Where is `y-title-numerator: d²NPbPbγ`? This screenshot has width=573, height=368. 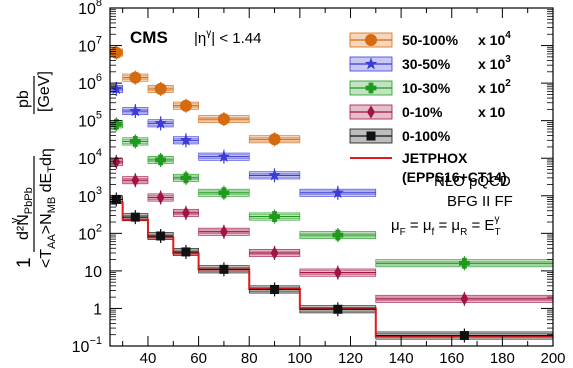 y-title-numerator: d²NPbPbγ is located at coordinates (22, 213).